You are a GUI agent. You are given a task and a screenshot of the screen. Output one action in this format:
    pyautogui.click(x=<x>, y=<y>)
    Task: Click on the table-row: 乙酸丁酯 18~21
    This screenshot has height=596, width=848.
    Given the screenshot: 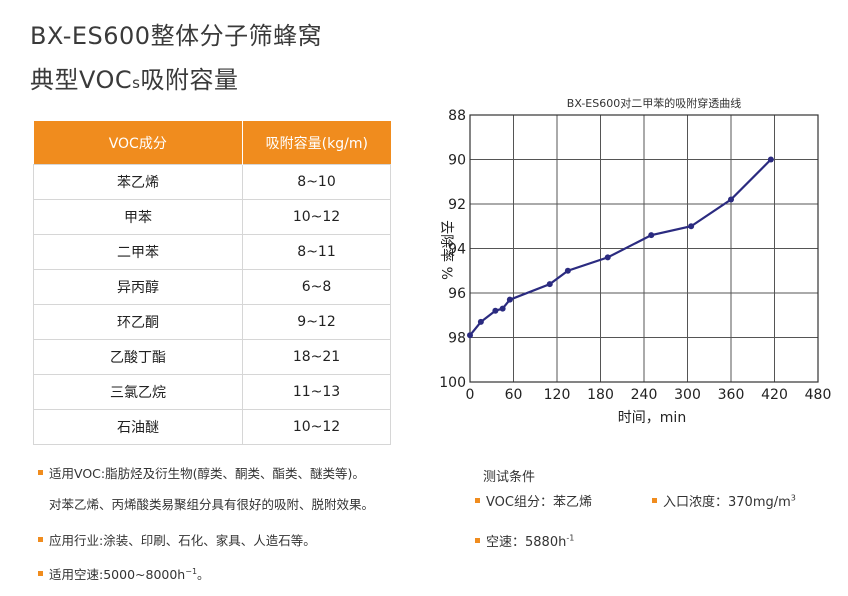 What is the action you would take?
    pyautogui.click(x=211, y=357)
    